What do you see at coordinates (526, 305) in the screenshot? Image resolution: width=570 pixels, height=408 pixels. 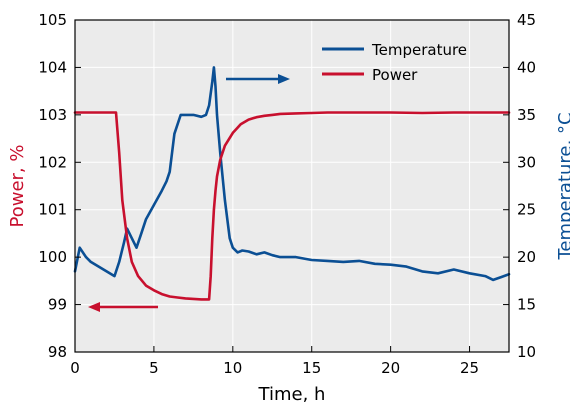 I see `y-right-tick-label: 15` at bounding box center [526, 305].